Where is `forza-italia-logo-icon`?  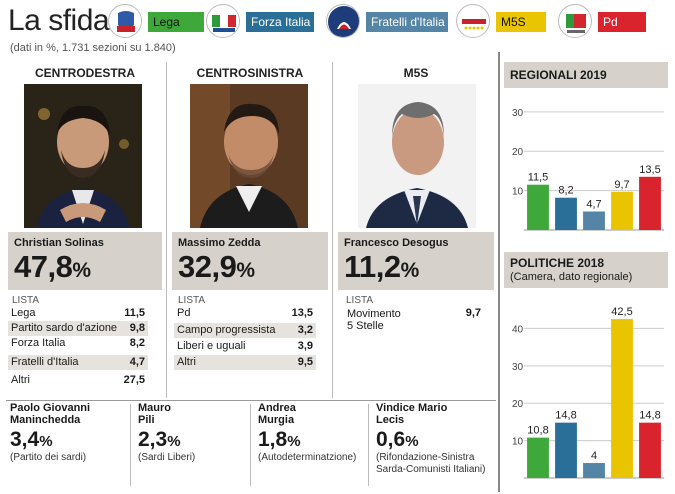 forza-italia-logo-icon is located at coordinates (223, 21).